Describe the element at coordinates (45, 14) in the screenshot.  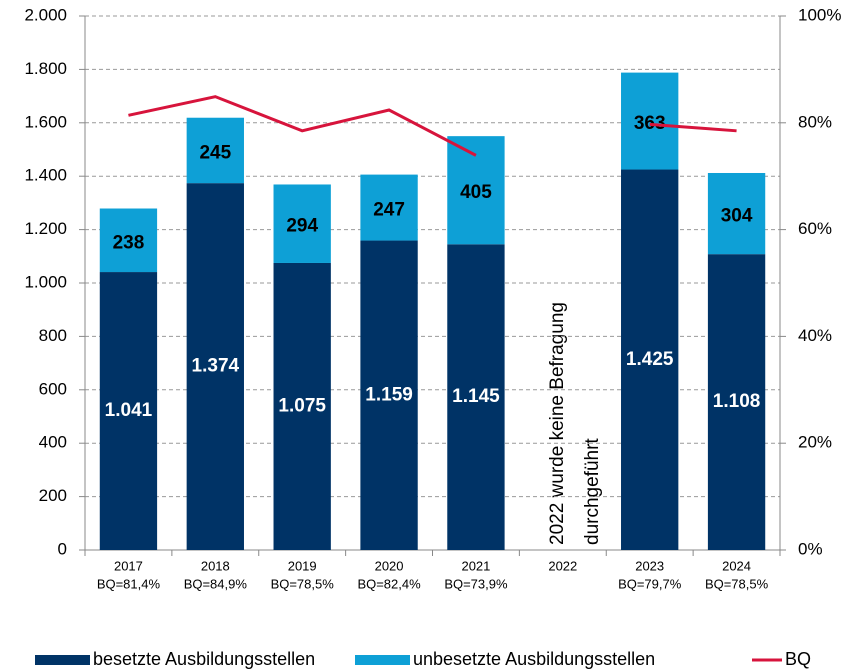
I see `y-tick-label: 2.000` at that location.